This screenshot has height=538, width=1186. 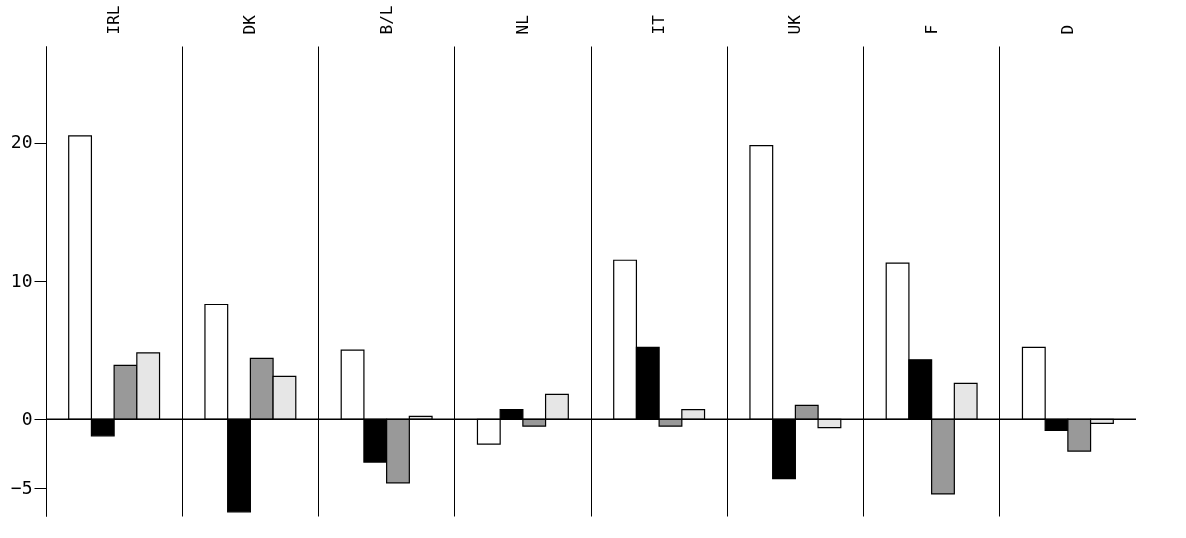 I want to click on y-tick-label: 0, so click(x=27, y=418).